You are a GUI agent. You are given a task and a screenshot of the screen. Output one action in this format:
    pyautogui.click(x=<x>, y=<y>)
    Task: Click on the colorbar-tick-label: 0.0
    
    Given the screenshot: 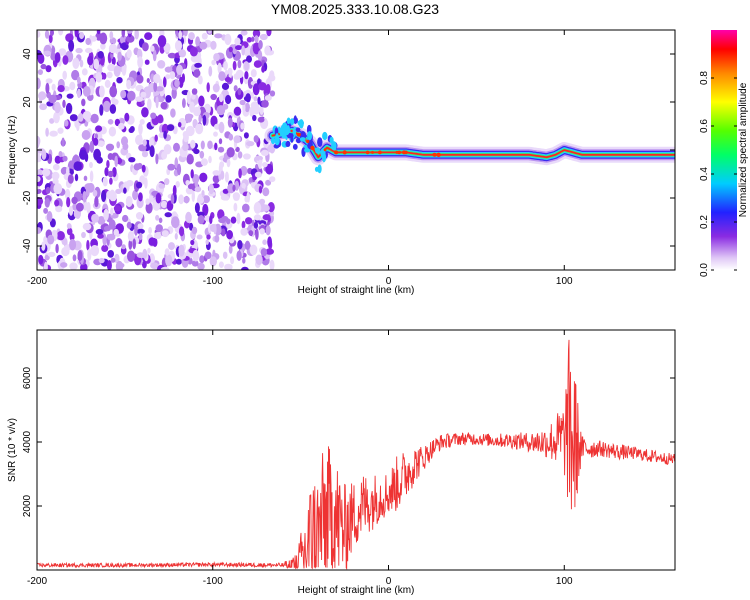 What is the action you would take?
    pyautogui.click(x=704, y=270)
    